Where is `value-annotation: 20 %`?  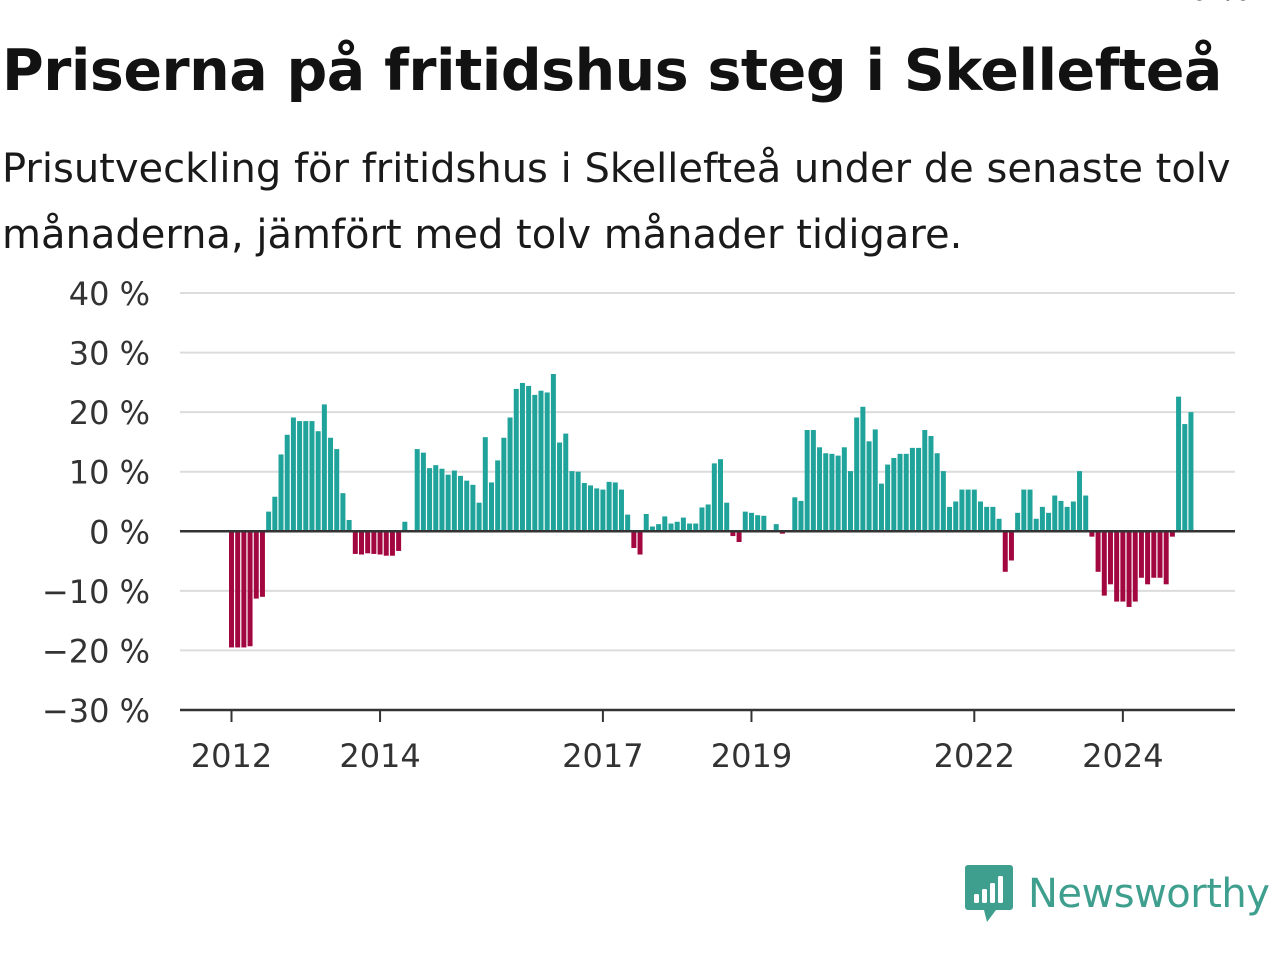 value-annotation: 20 % is located at coordinates (1209, 4).